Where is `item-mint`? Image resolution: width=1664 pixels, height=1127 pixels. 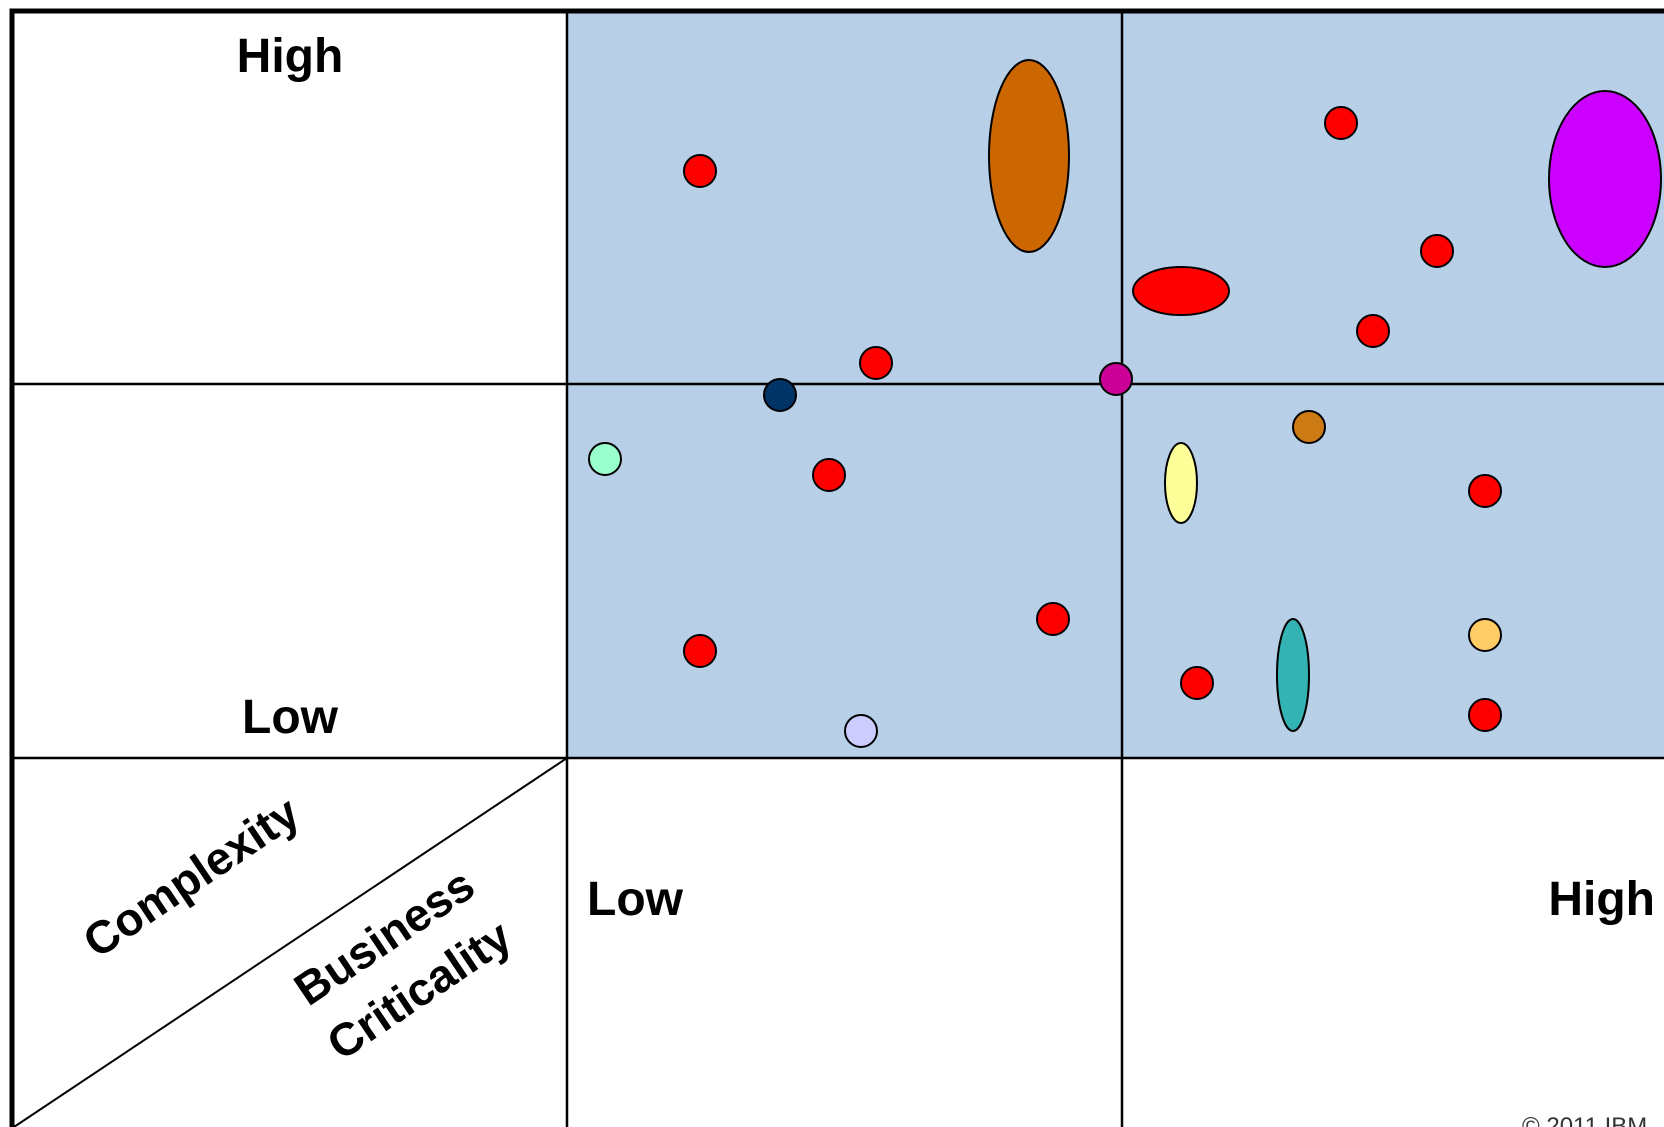 item-mint is located at coordinates (605, 459).